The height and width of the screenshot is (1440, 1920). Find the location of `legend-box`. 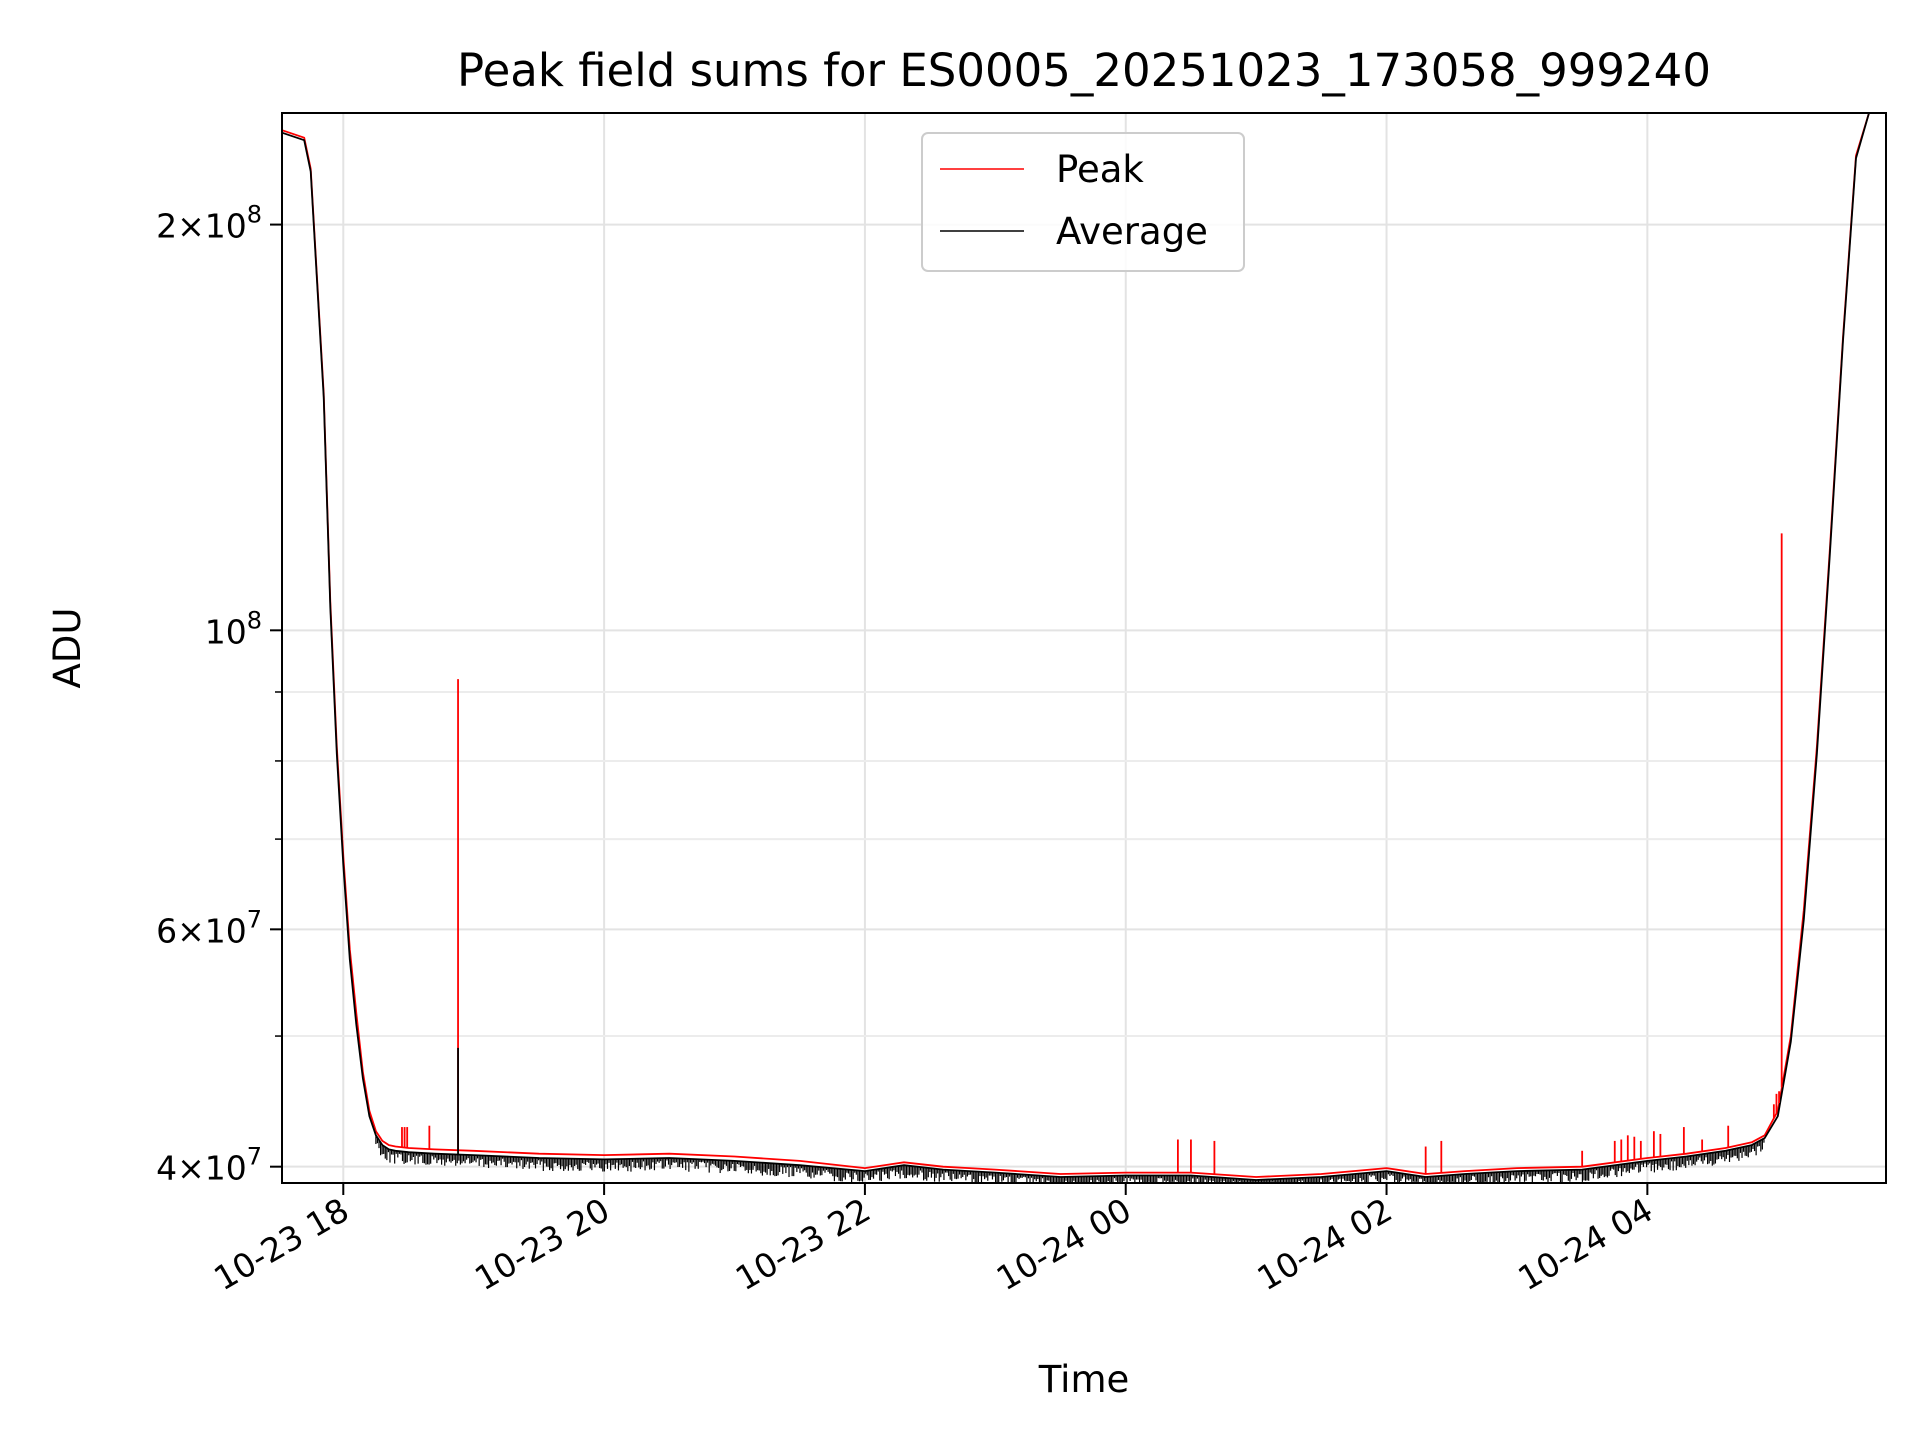

legend-box is located at coordinates (1083, 202).